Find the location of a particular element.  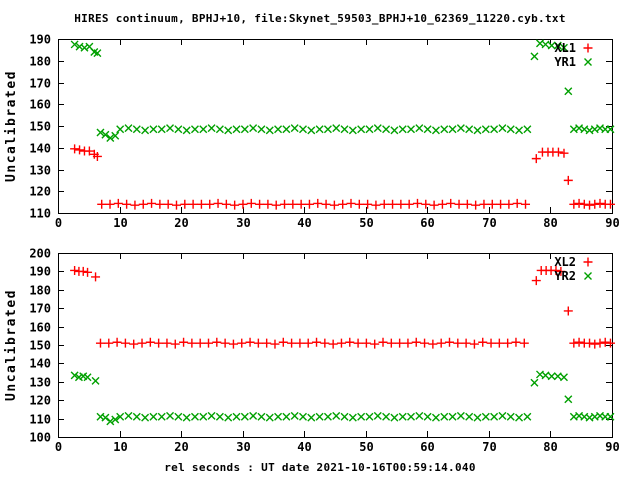

x-tick-label: 80 is located at coordinates (550, 223).